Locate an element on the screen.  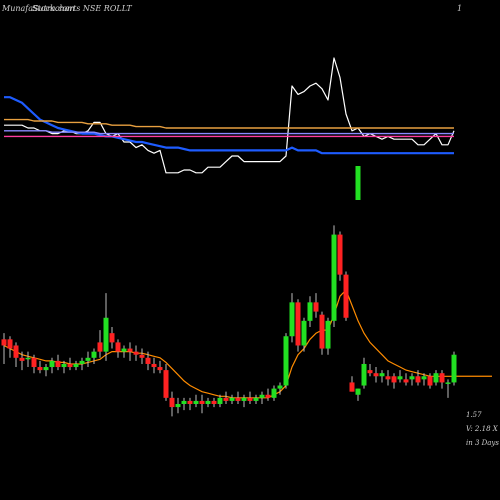
volume-note: V: 2.18 X is located at coordinates (482, 429).